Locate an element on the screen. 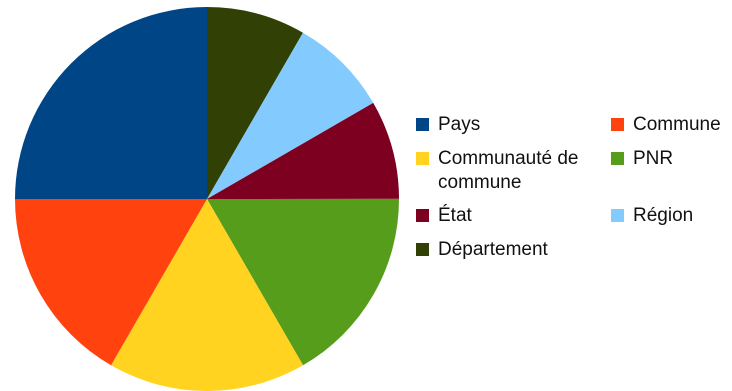  legend-item-departement: Département is located at coordinates (516, 250).